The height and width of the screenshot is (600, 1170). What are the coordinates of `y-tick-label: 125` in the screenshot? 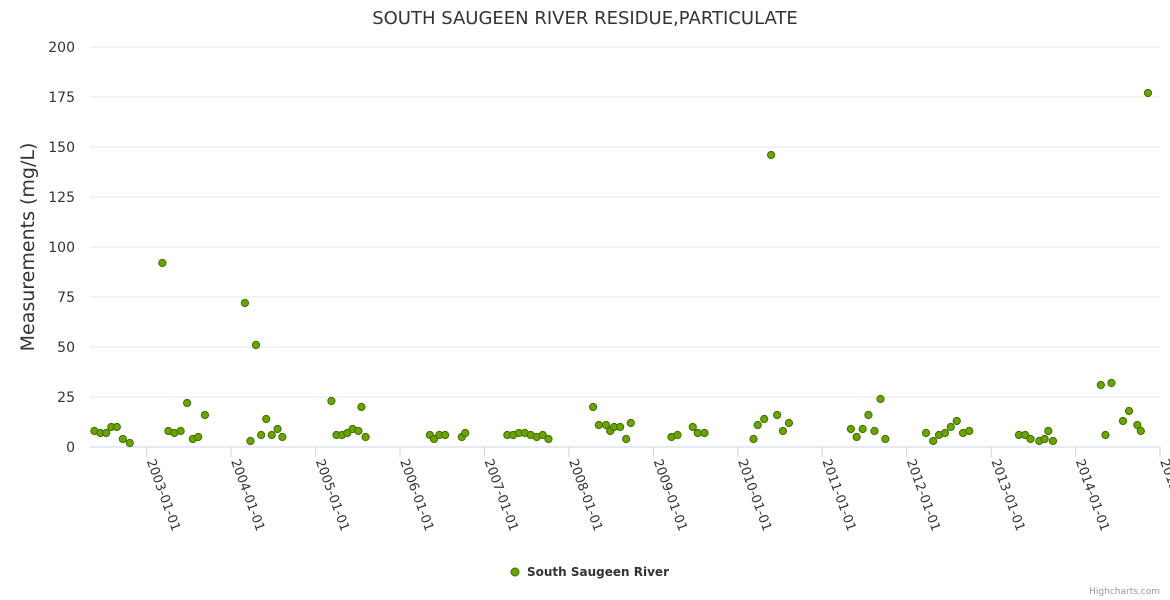 It's located at (61, 198).